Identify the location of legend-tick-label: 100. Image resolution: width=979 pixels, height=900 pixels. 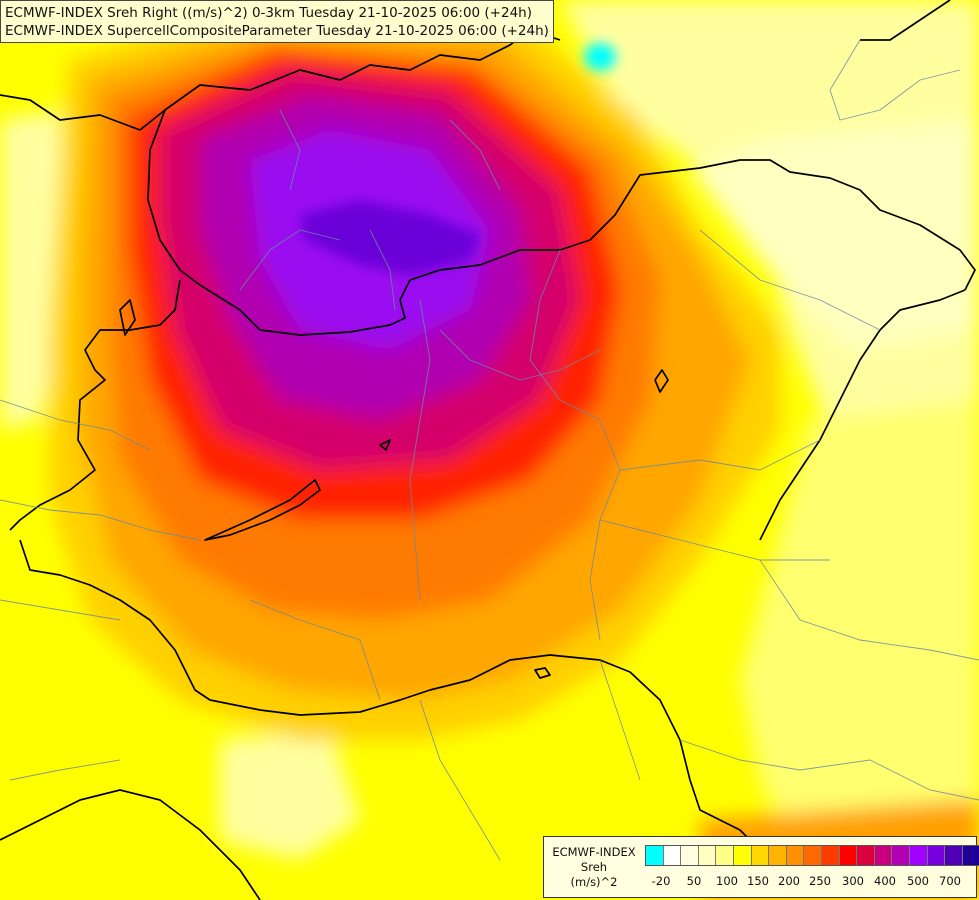
(727, 881).